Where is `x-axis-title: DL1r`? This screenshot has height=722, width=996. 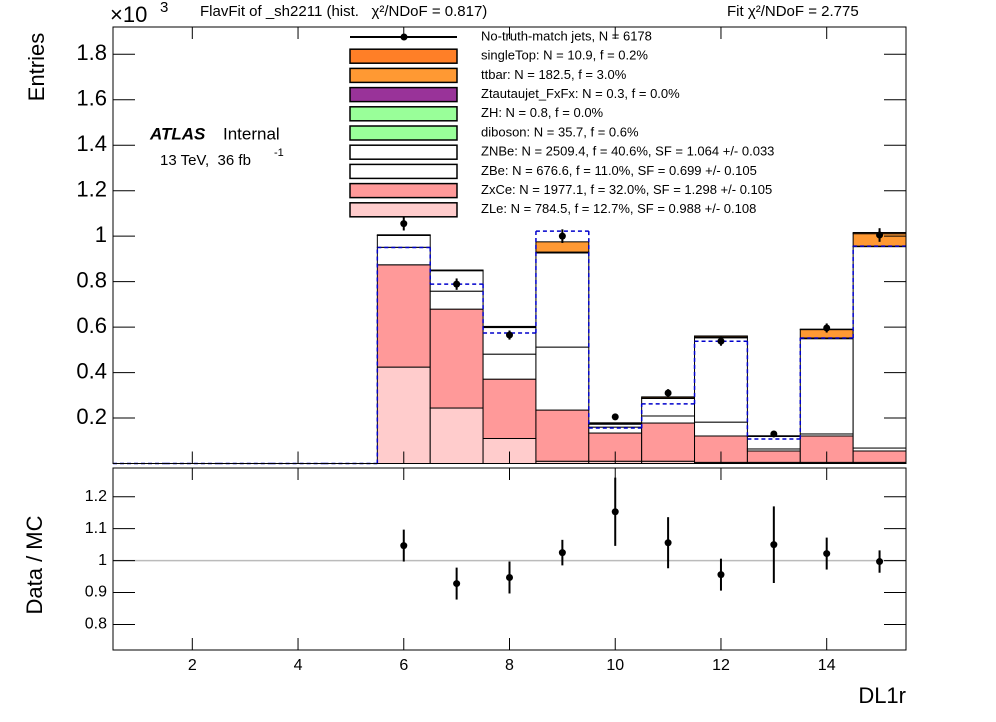 x-axis-title: DL1r is located at coordinates (882, 695).